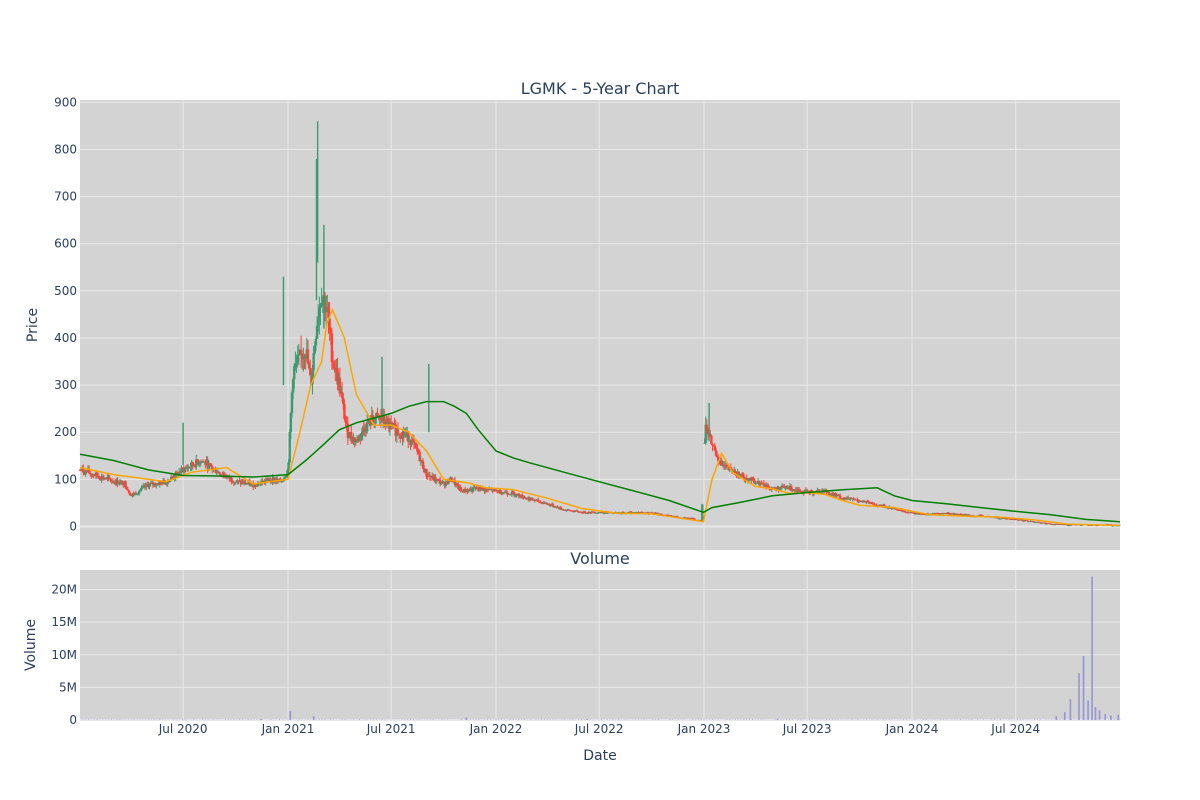 The width and height of the screenshot is (1200, 800). I want to click on volume-tick-label: 0, so click(73, 720).